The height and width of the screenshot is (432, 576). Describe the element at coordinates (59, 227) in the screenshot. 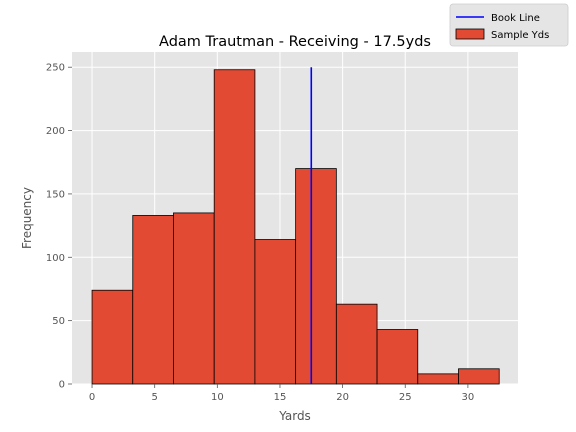

I see `y-axis-ticks: 0 50 100 150 200 250` at that location.